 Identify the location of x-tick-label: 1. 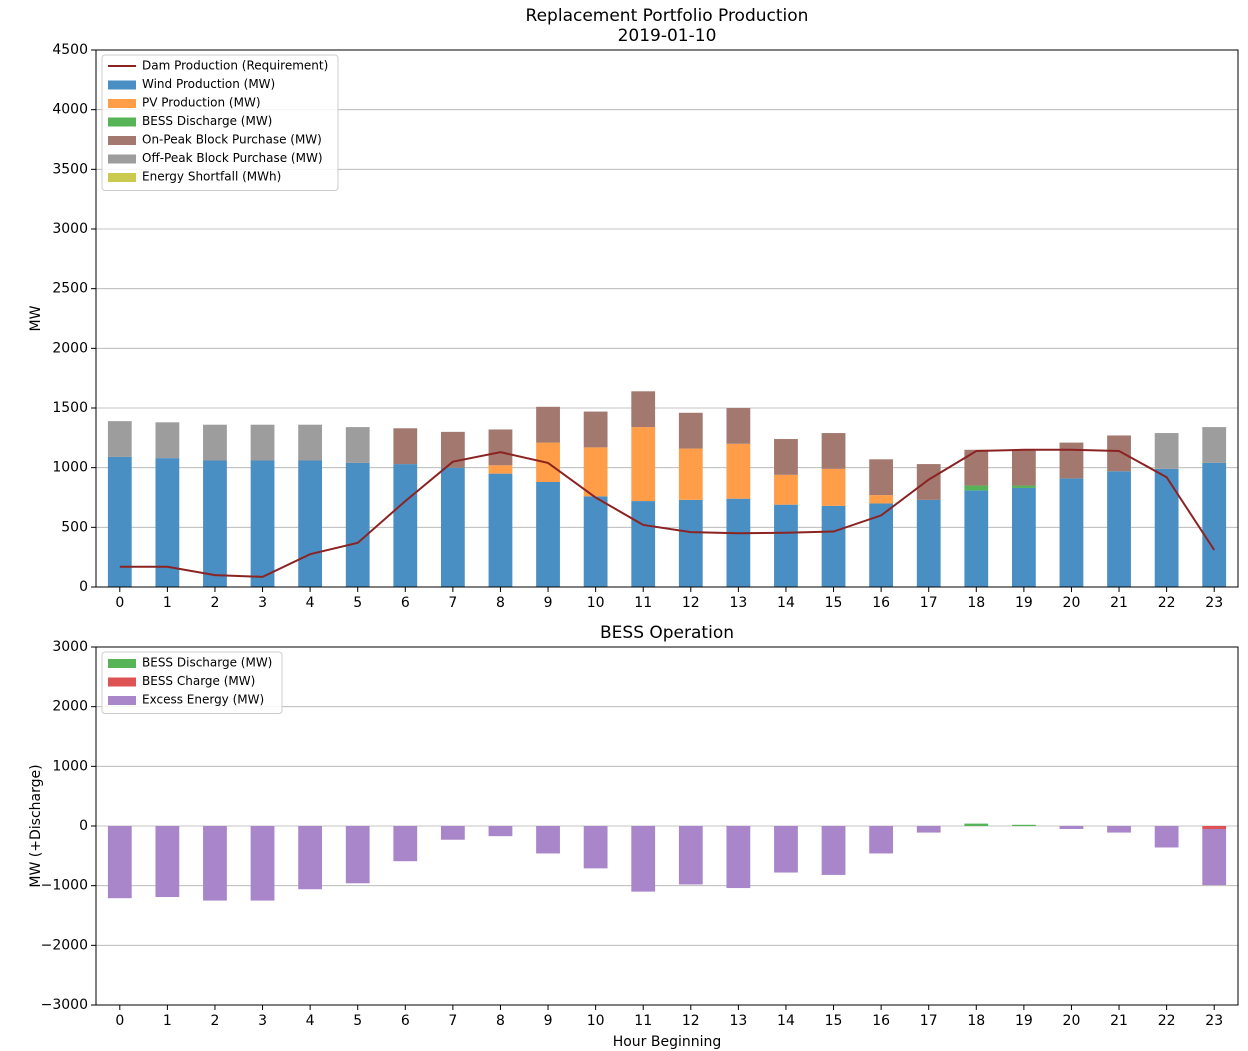
(167, 1021).